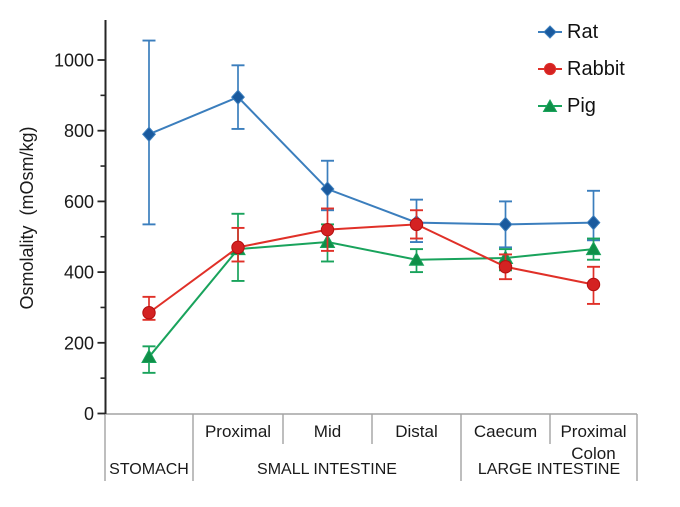  Describe the element at coordinates (79, 273) in the screenshot. I see `y-tick-label: 400` at that location.